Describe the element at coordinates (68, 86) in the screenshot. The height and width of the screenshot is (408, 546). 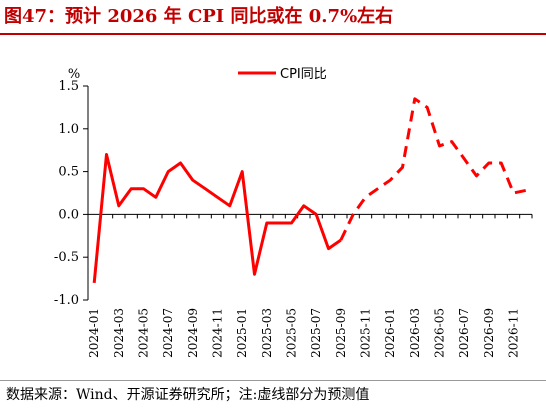
I see `y-tick-label: 1.5` at that location.